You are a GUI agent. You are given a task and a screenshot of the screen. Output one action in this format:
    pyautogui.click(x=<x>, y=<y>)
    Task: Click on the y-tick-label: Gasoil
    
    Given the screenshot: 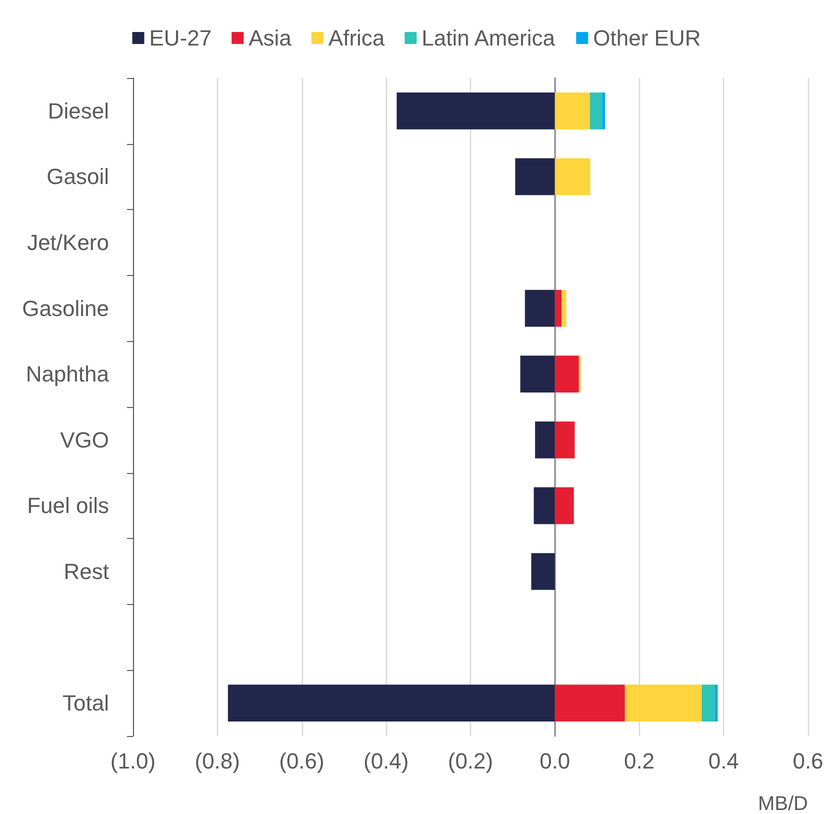 What is the action you would take?
    pyautogui.click(x=77, y=177)
    